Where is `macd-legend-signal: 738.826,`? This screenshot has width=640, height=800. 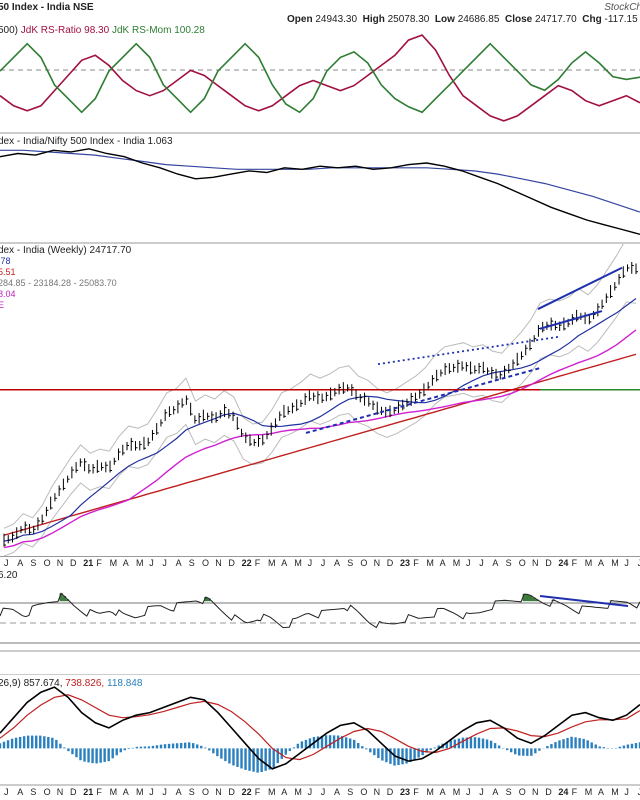 macd-legend-signal: 738.826, is located at coordinates (85, 683).